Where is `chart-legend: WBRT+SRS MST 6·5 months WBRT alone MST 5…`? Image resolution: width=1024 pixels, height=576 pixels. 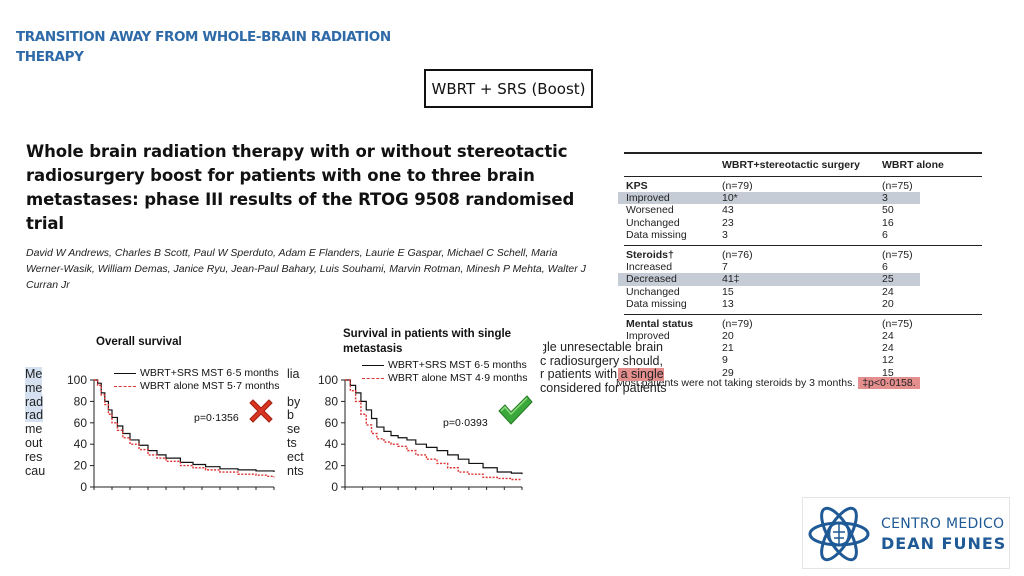 chart-legend: WBRT+SRS MST 6·5 months WBRT alone MST 5… is located at coordinates (197, 380).